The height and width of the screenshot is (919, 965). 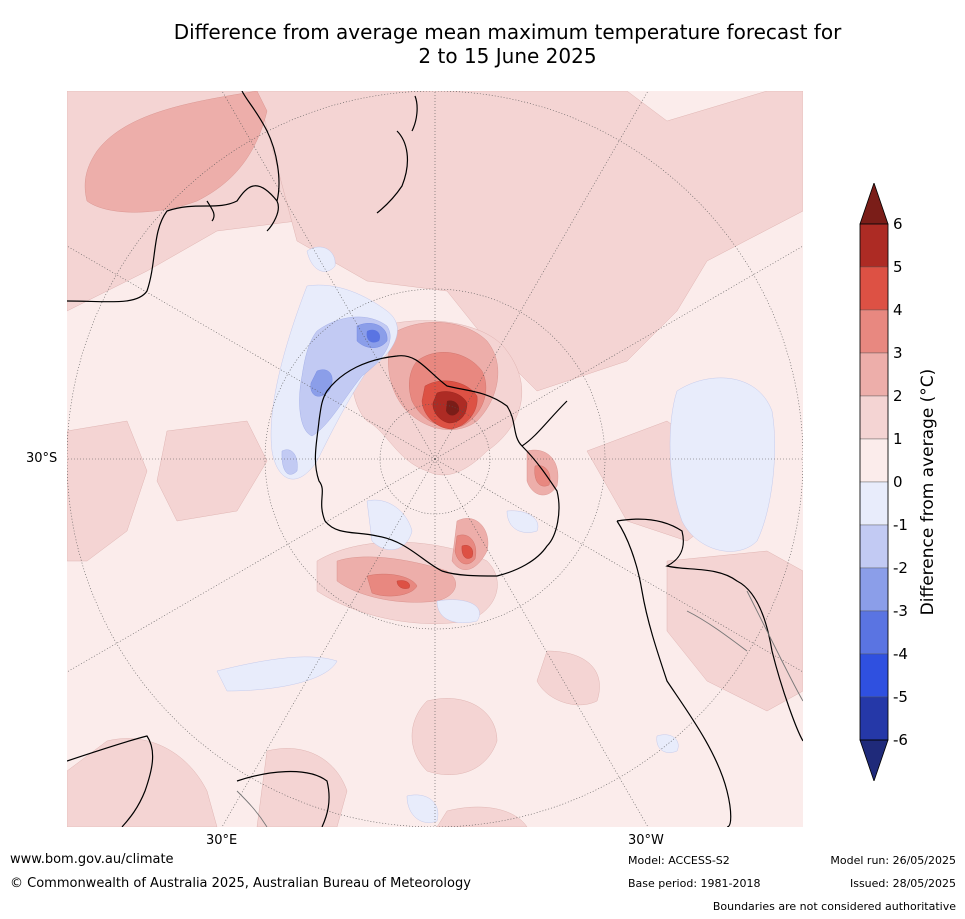 I want to click on colorbar-title: Difference from average (°C), so click(x=928, y=492).